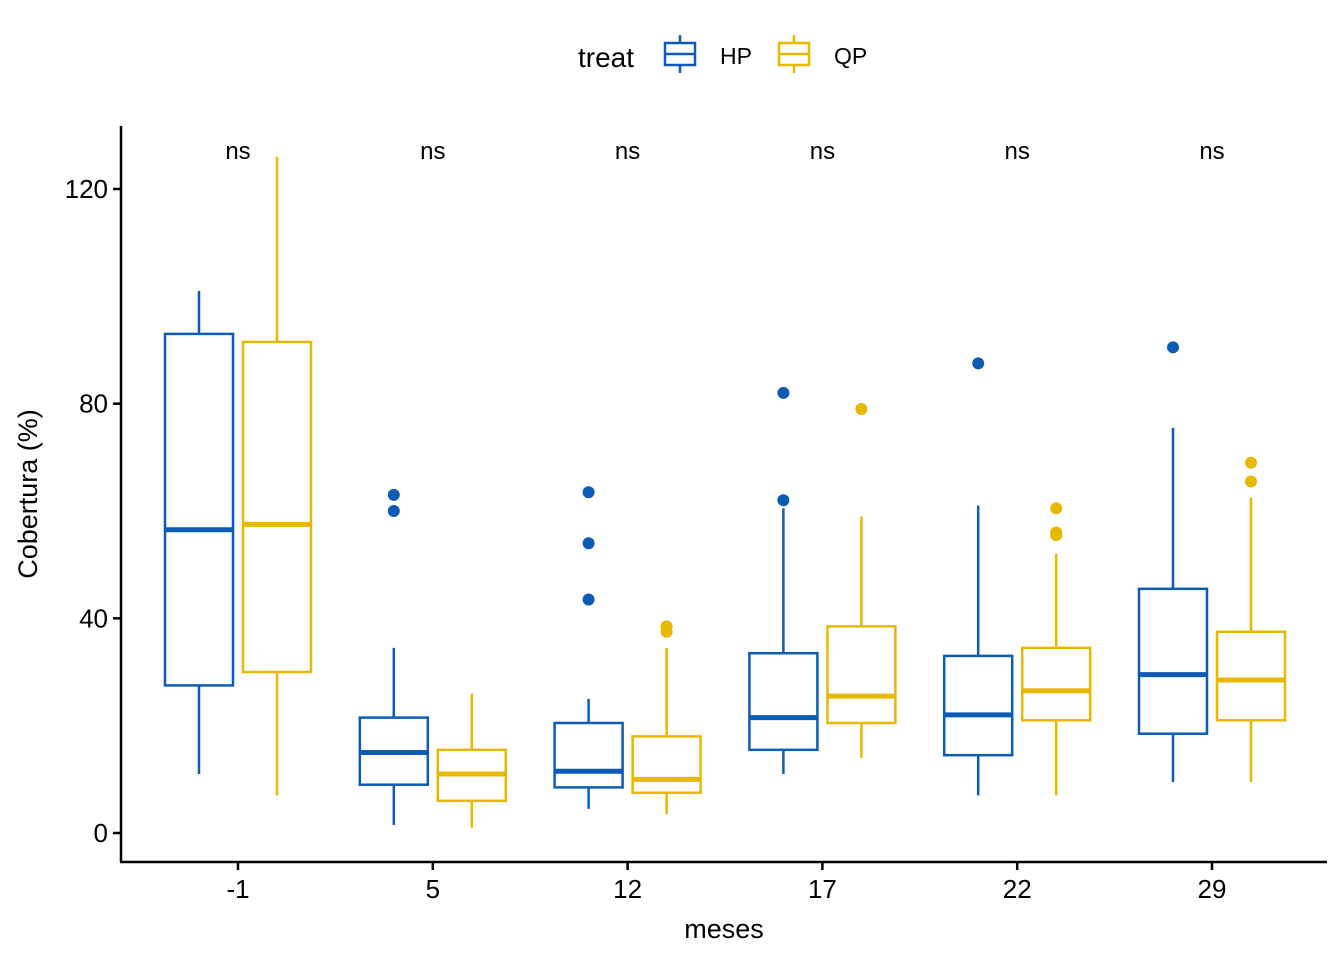 This screenshot has height=960, width=1344. Describe the element at coordinates (101, 833) in the screenshot. I see `y-tick-label: 0` at that location.